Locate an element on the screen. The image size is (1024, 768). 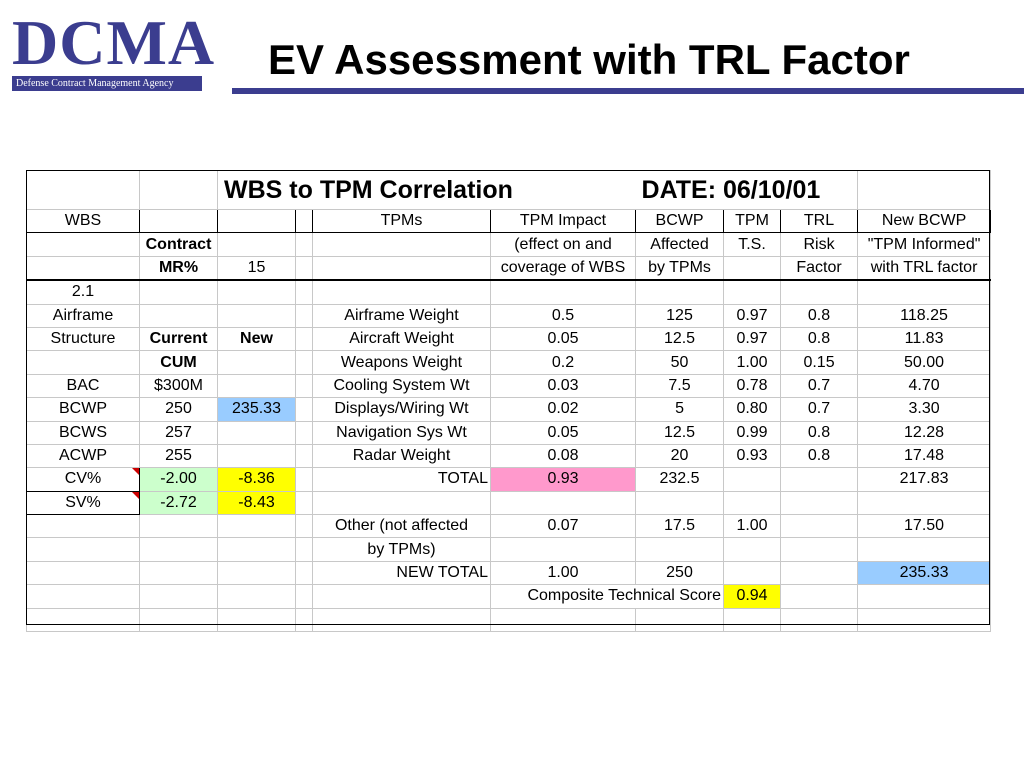
tpm-new-bcwp: 50.00 is located at coordinates (924, 362).